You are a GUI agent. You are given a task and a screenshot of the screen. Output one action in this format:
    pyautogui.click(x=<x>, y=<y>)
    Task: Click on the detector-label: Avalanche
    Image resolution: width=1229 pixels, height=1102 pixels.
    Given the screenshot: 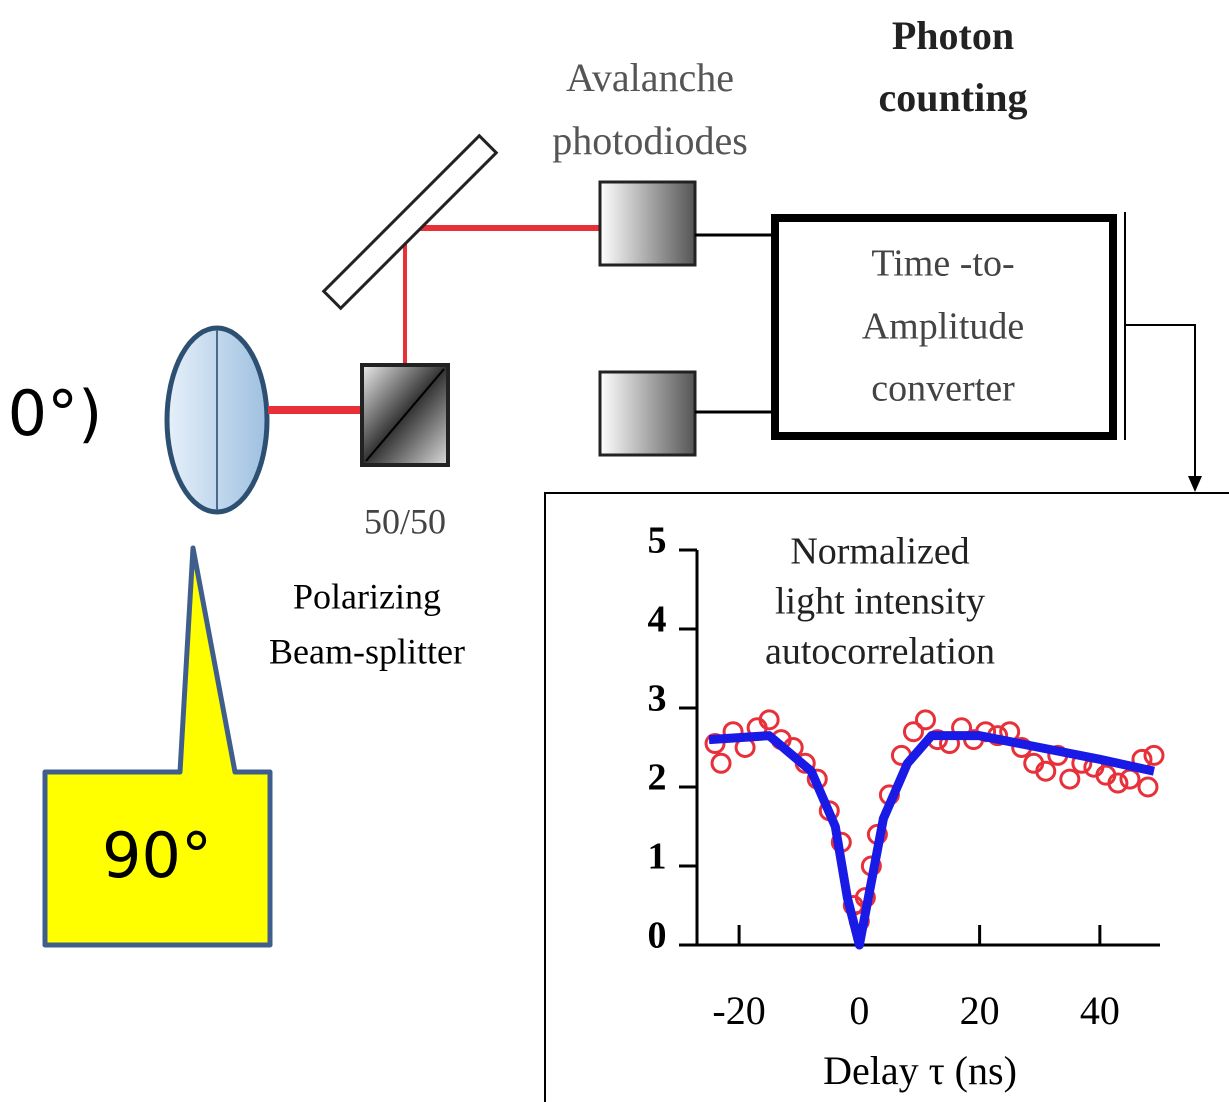 What is the action you would take?
    pyautogui.click(x=650, y=77)
    